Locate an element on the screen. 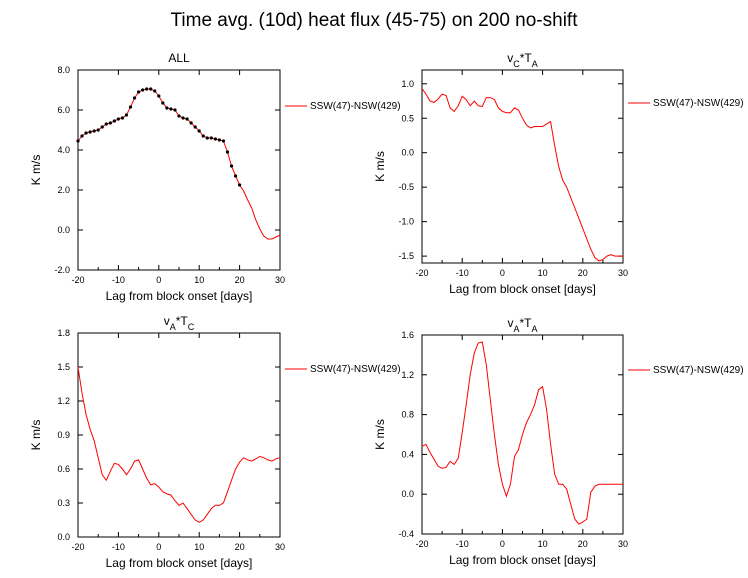 The height and width of the screenshot is (578, 748). y-tick-label: 1.0 is located at coordinates (407, 84).